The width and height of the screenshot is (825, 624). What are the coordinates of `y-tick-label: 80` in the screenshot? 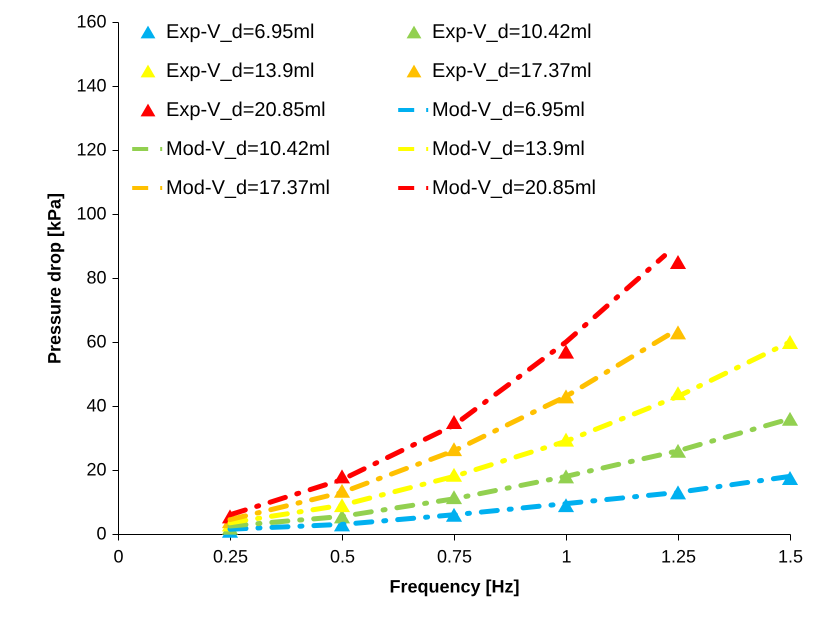 It's located at (96, 278).